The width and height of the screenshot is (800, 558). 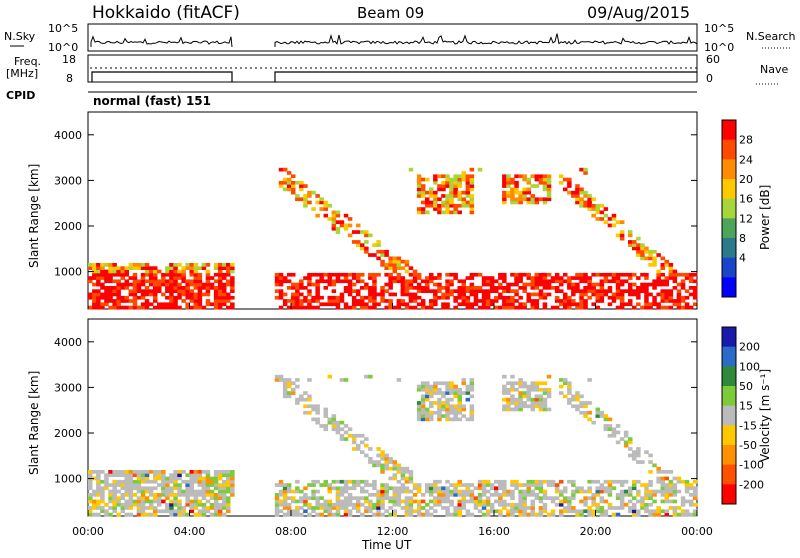 I want to click on freq-trace, so click(x=393, y=74).